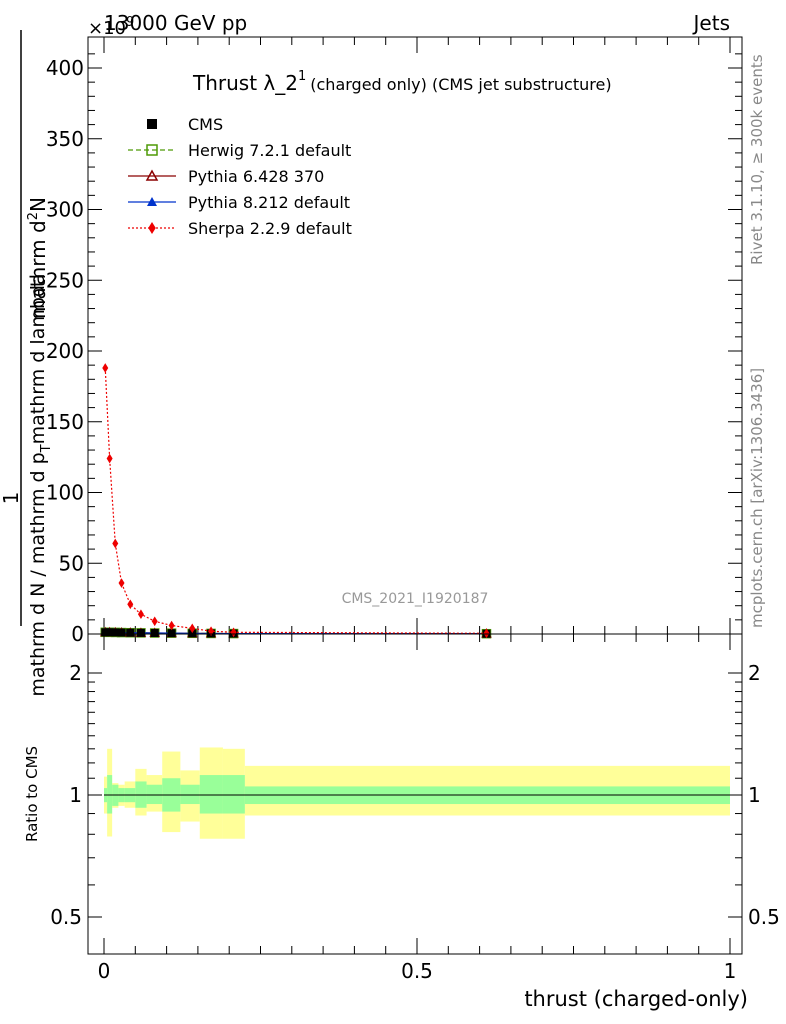 The width and height of the screenshot is (786, 1024). I want to click on legend-marker-herwig-7-2-1-default, so click(152, 150).